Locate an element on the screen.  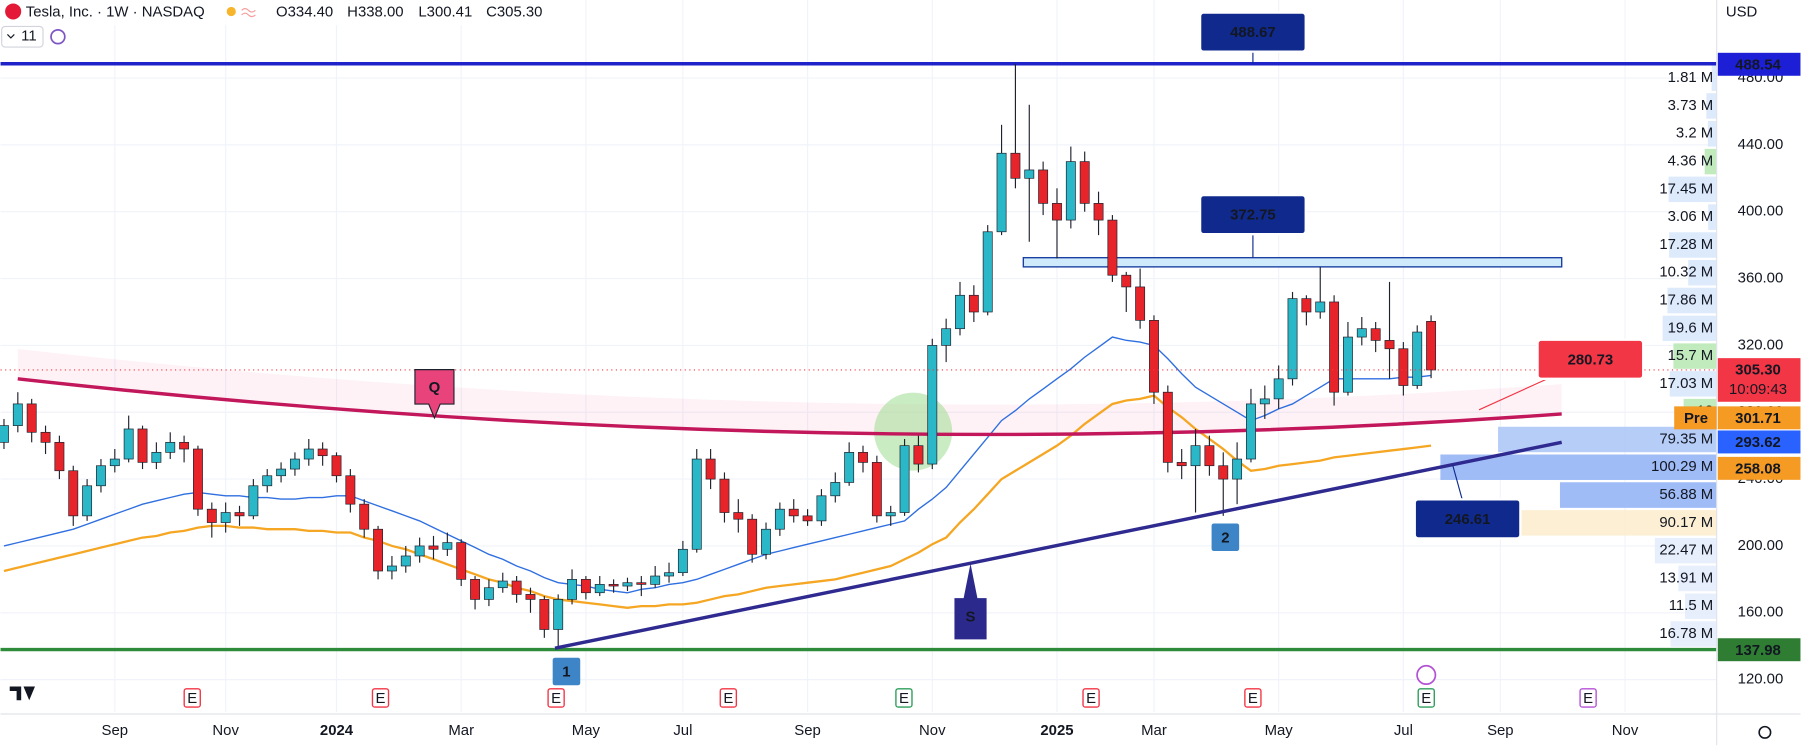
settings-icon is located at coordinates (1765, 732).